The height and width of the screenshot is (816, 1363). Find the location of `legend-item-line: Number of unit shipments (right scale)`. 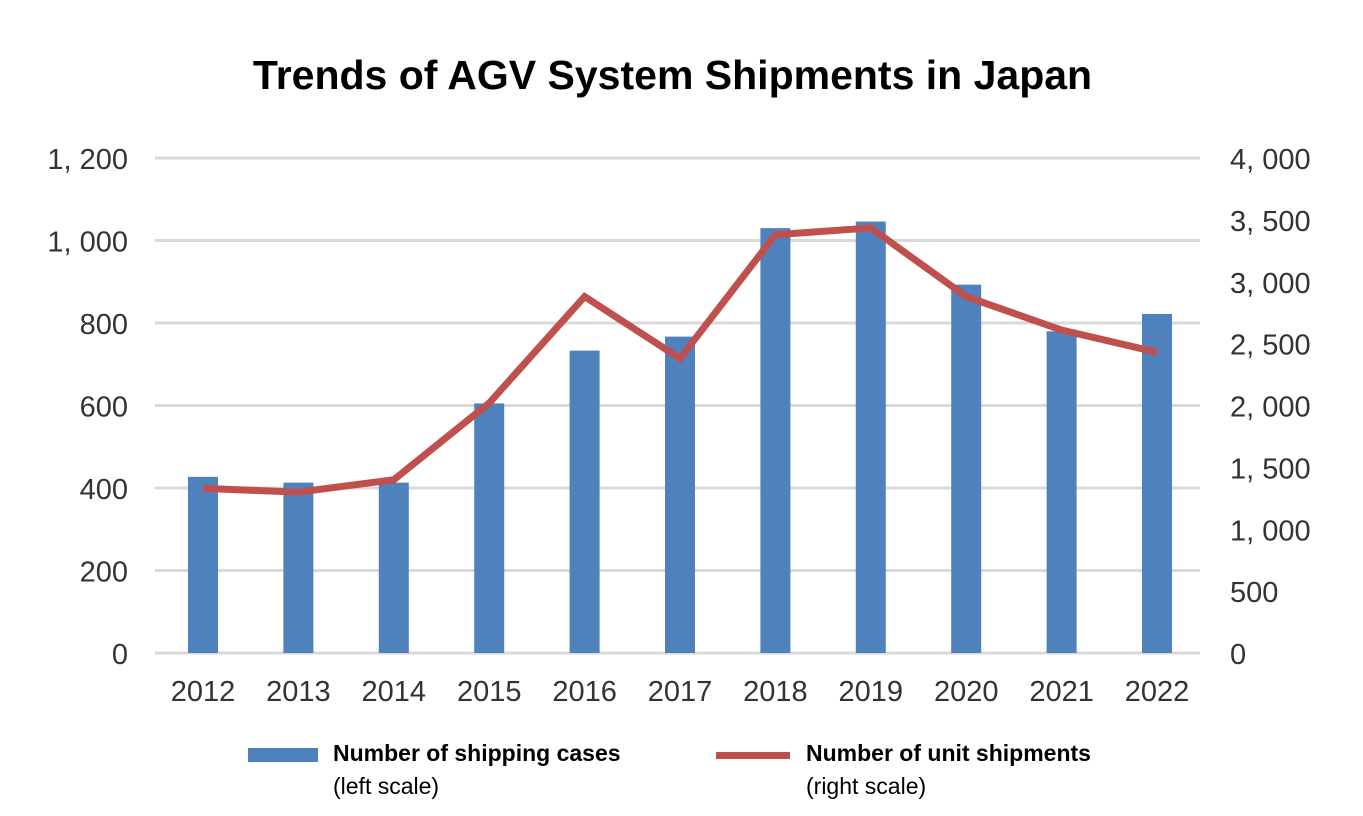

legend-item-line: Number of unit shipments (right scale) is located at coordinates (903, 770).